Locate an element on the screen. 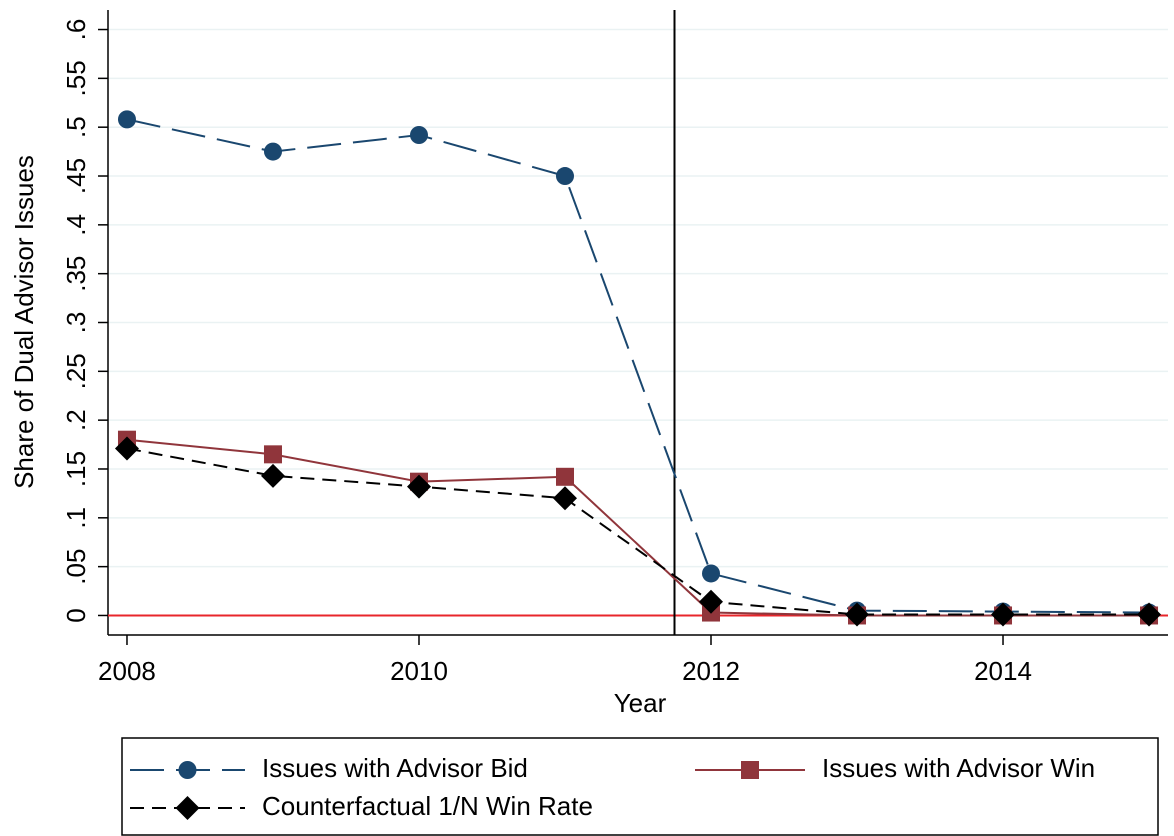 The height and width of the screenshot is (836, 1174). y-tick-label: .45 is located at coordinates (76, 176).